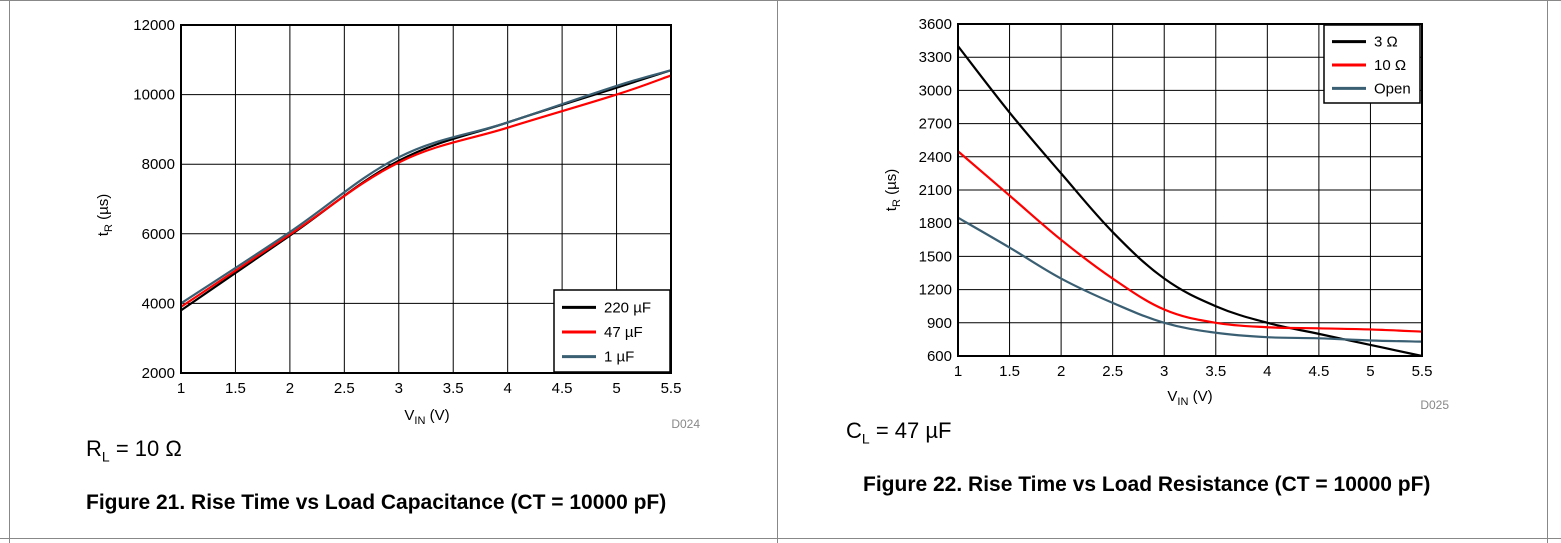 This screenshot has height=543, width=1561. Describe the element at coordinates (158, 164) in the screenshot. I see `chart1-y-tick-label: 8000` at that location.